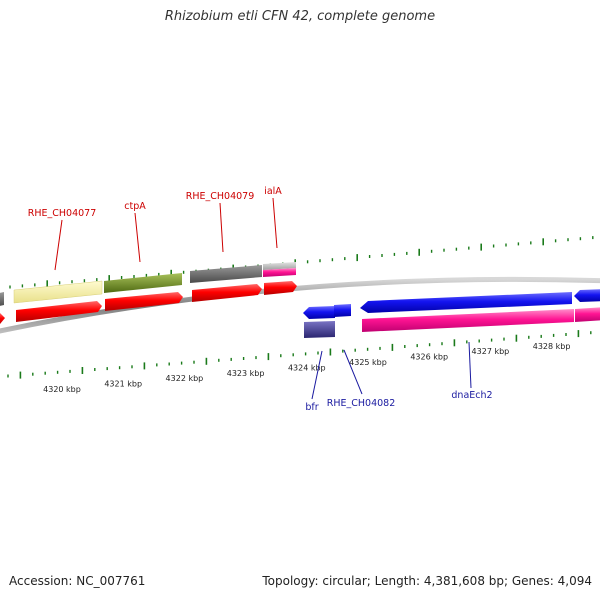 The height and width of the screenshot is (600, 600). Describe the element at coordinates (185, 378) in the screenshot. I see `ruler-tick-label: 4322 kbp` at that location.